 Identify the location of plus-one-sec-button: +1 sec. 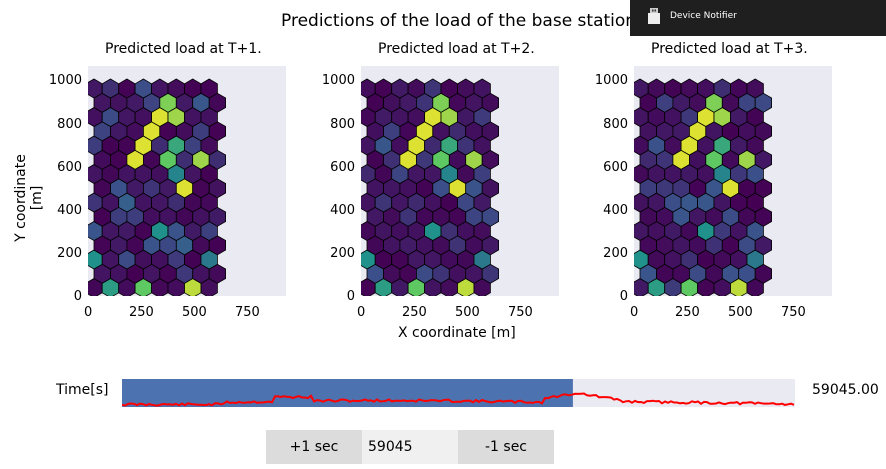
(314, 447).